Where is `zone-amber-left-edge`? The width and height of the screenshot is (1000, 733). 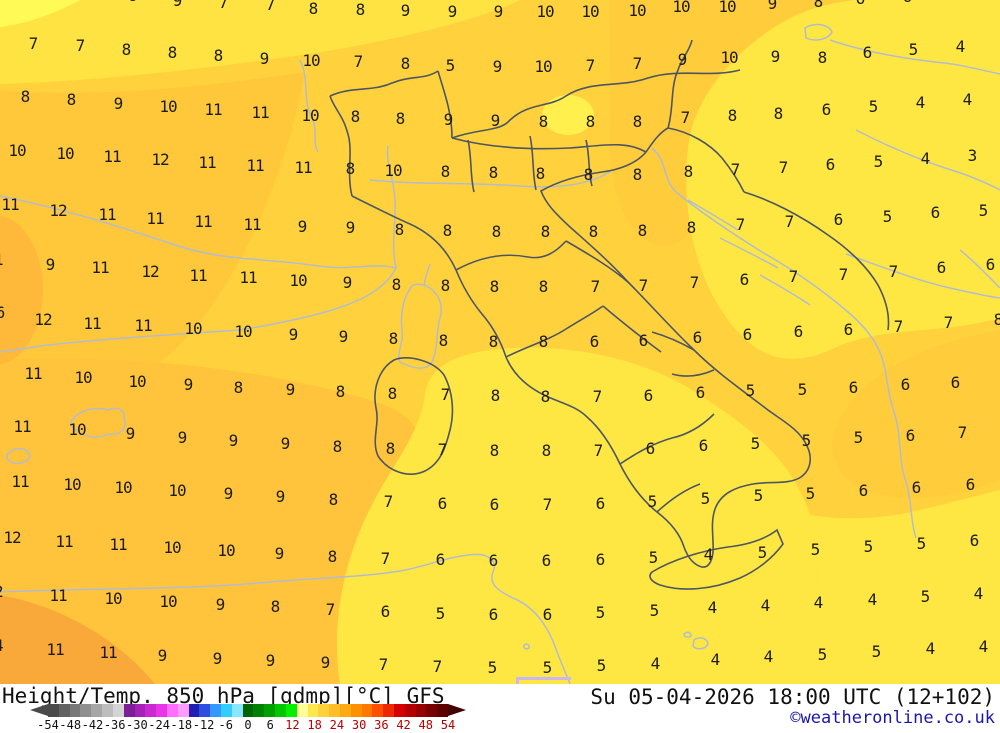
zone-amber-left-edge is located at coordinates (21, 290).